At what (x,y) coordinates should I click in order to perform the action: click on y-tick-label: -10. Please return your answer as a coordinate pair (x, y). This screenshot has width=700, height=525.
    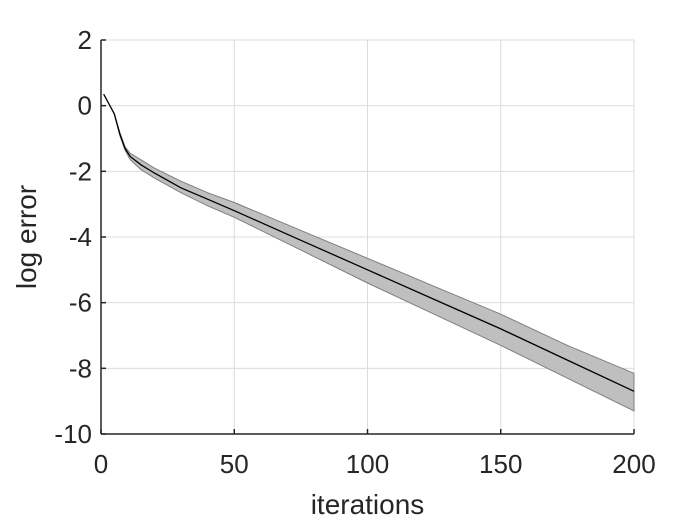
    Looking at the image, I should click on (73, 434).